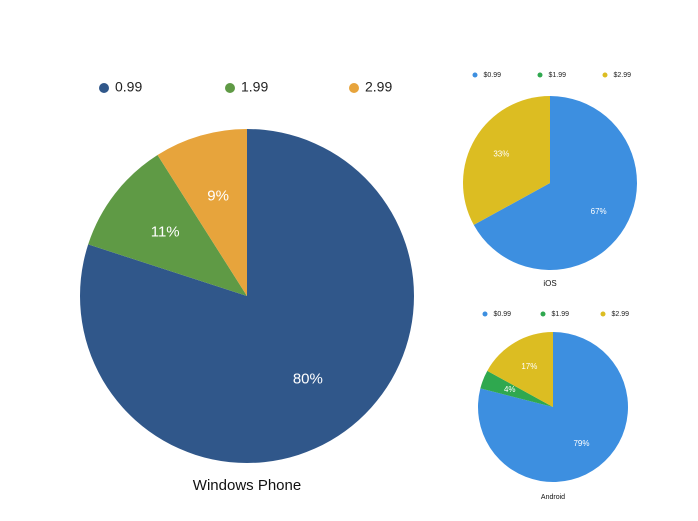 This screenshot has width=698, height=521. Describe the element at coordinates (254, 87) in the screenshot. I see `legend-label: 1.99` at that location.